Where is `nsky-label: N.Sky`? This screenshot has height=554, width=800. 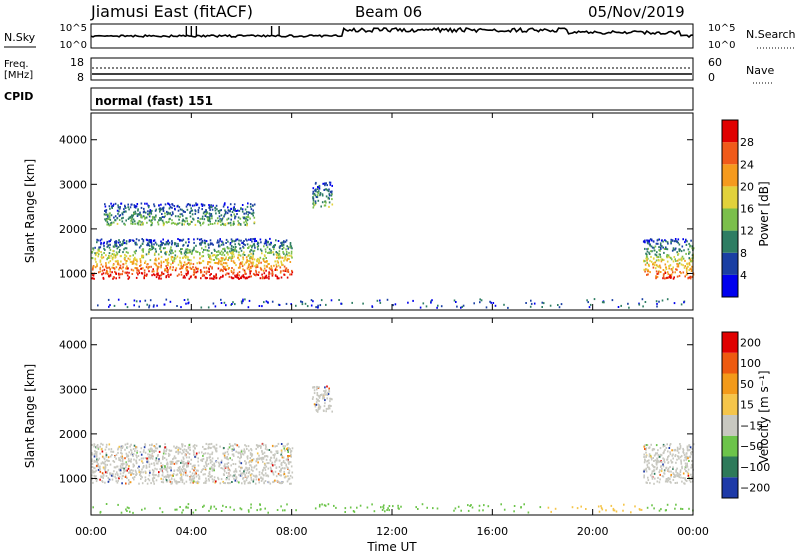
nsky-label: N.Sky is located at coordinates (20, 37).